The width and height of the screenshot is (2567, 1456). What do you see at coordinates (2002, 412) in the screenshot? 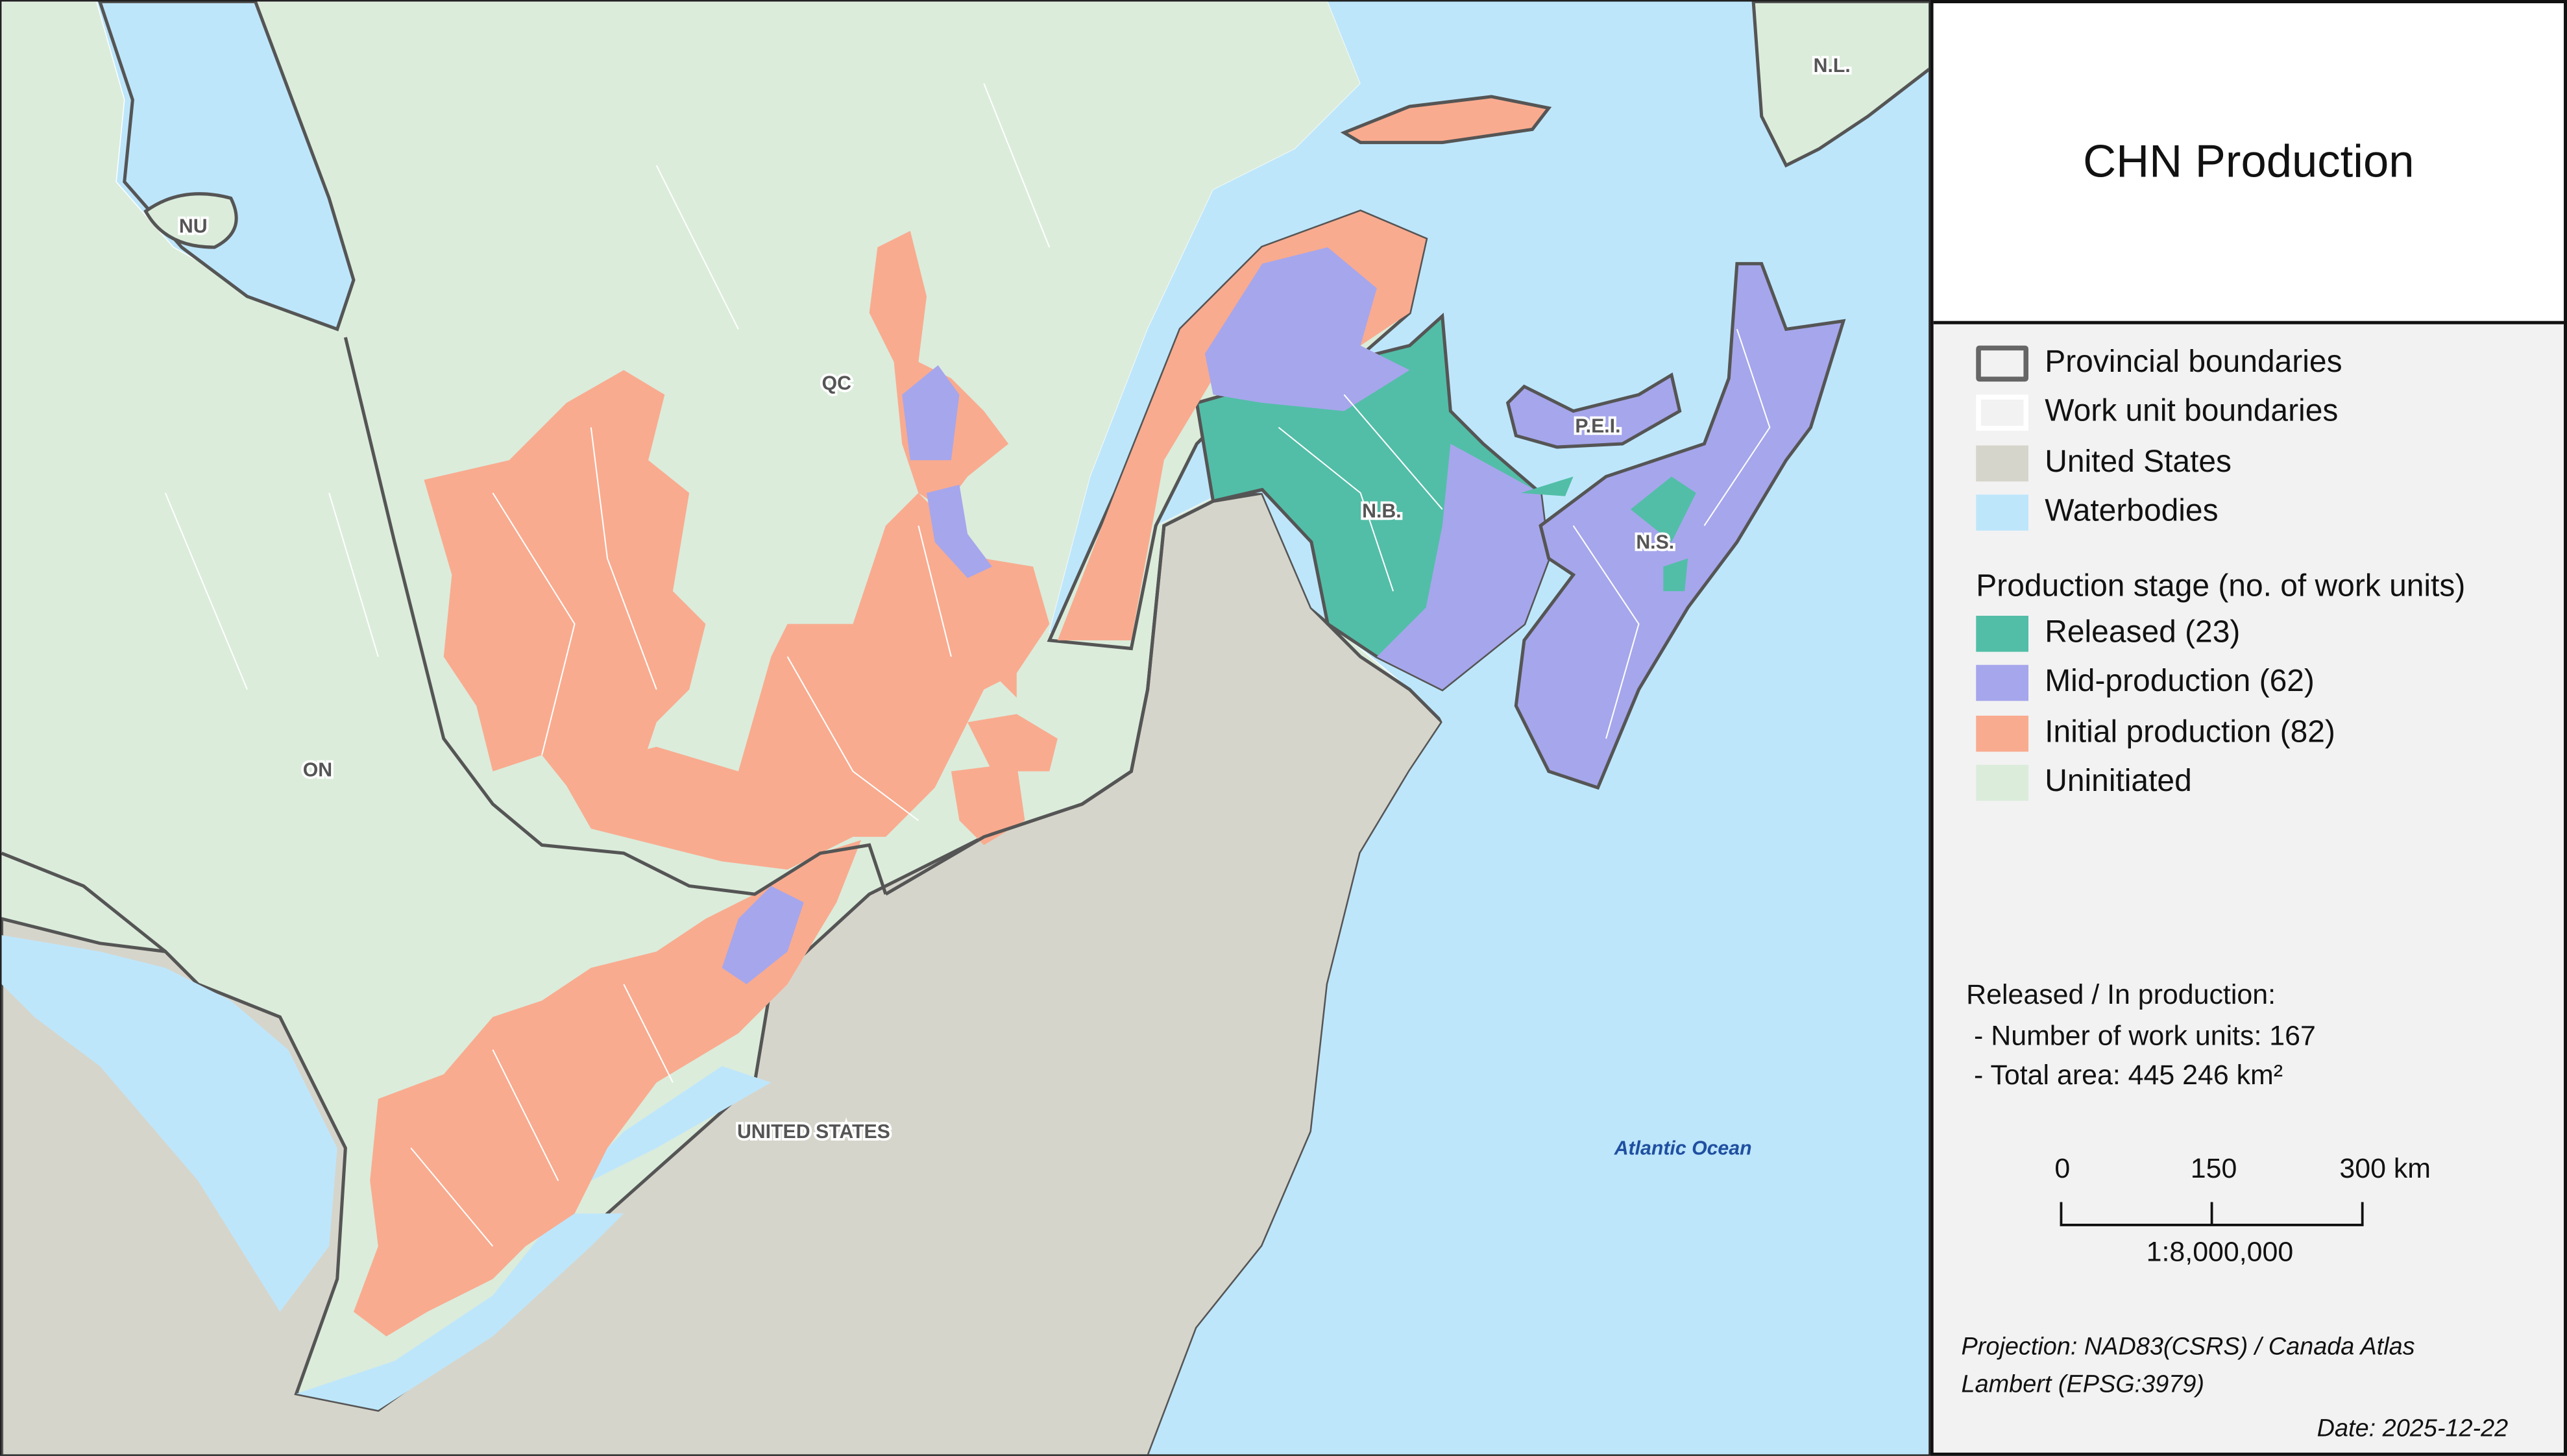
I see `swatch-work-unit` at bounding box center [2002, 412].